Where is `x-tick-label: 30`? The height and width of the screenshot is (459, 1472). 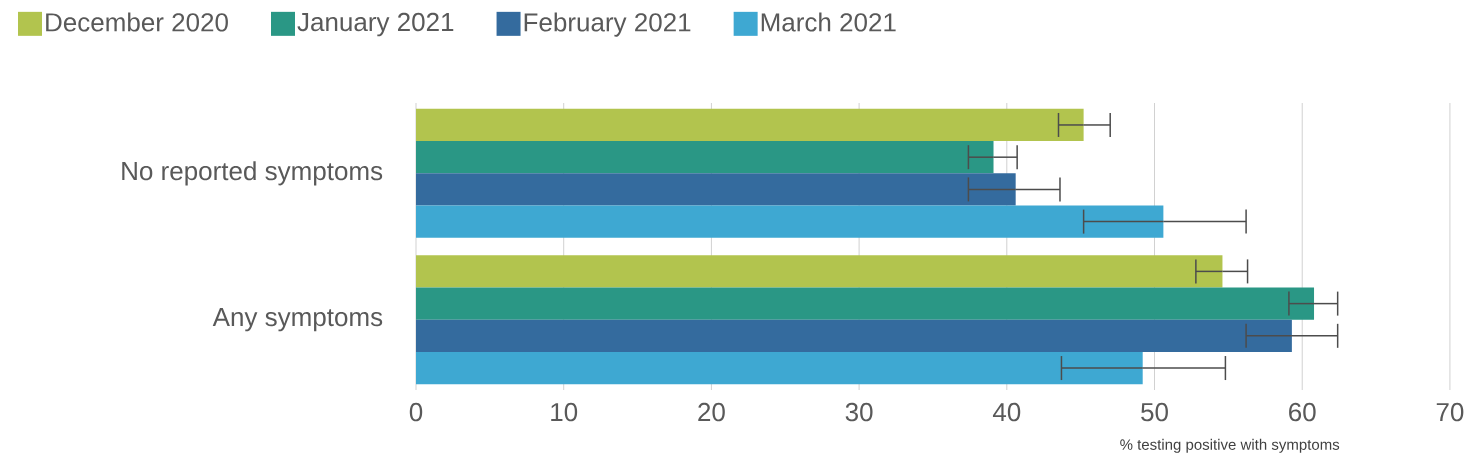
x-tick-label: 30 is located at coordinates (859, 412).